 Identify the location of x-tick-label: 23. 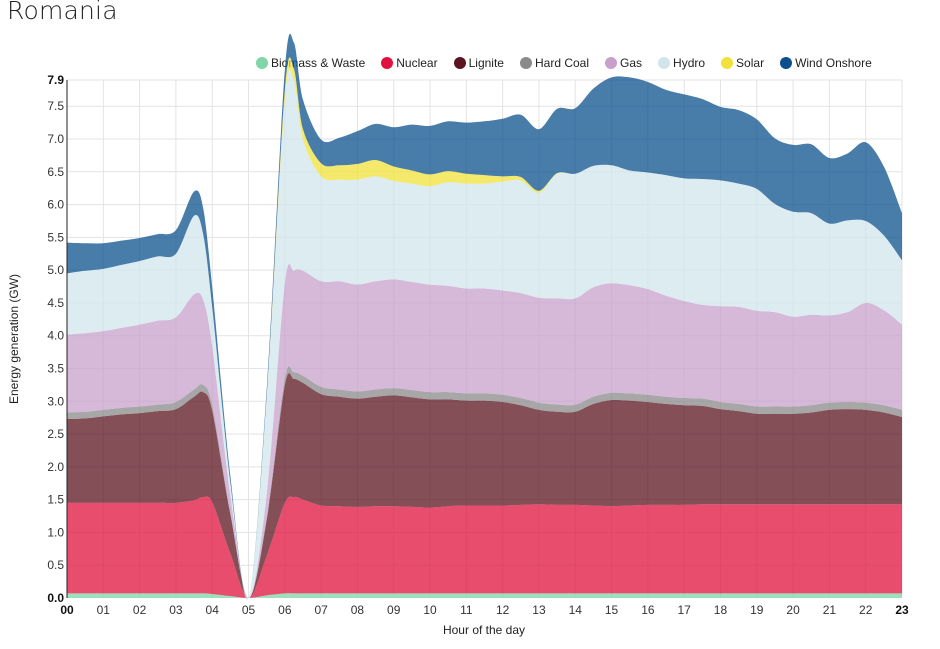
(902, 610).